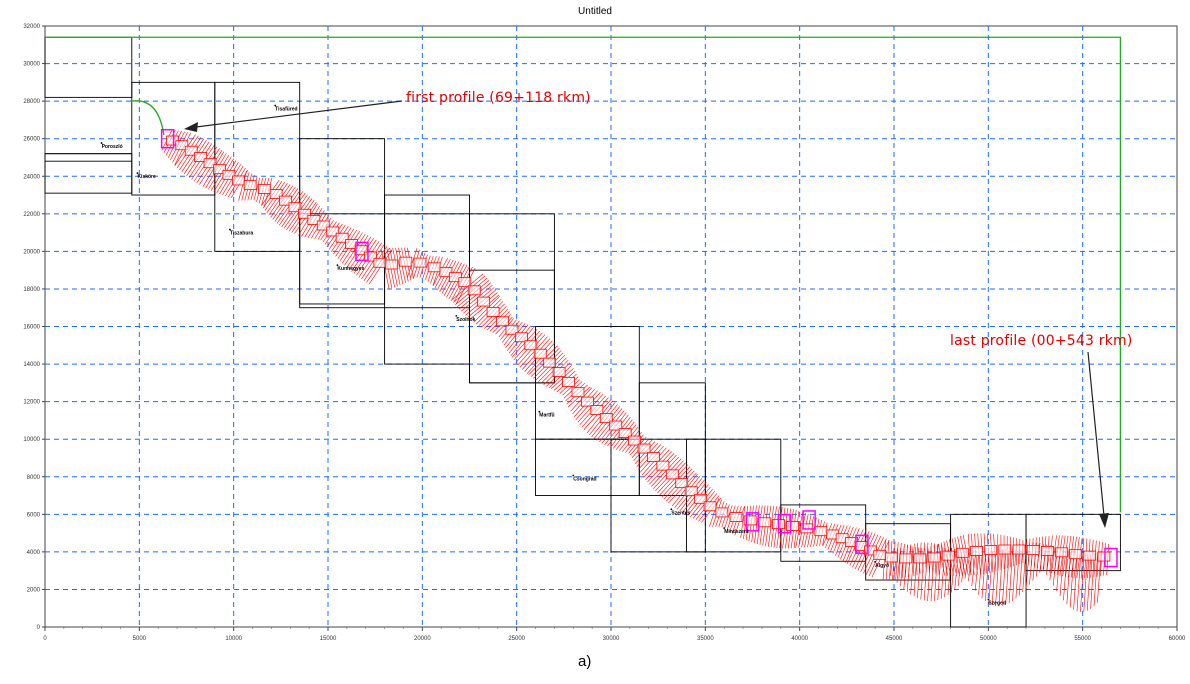 The image size is (1190, 684). What do you see at coordinates (882, 566) in the screenshot?
I see `place-label: Algyő` at bounding box center [882, 566].